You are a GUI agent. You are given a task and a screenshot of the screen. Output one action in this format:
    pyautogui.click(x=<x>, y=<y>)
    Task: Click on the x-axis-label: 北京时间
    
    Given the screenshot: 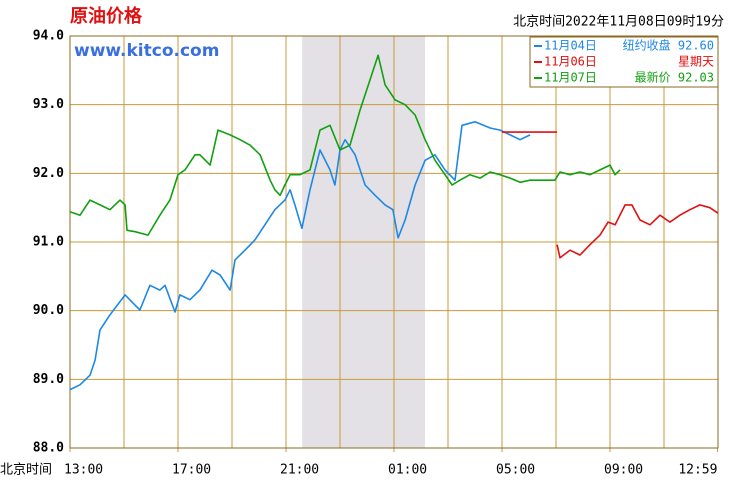 What is the action you would take?
    pyautogui.click(x=26, y=470)
    